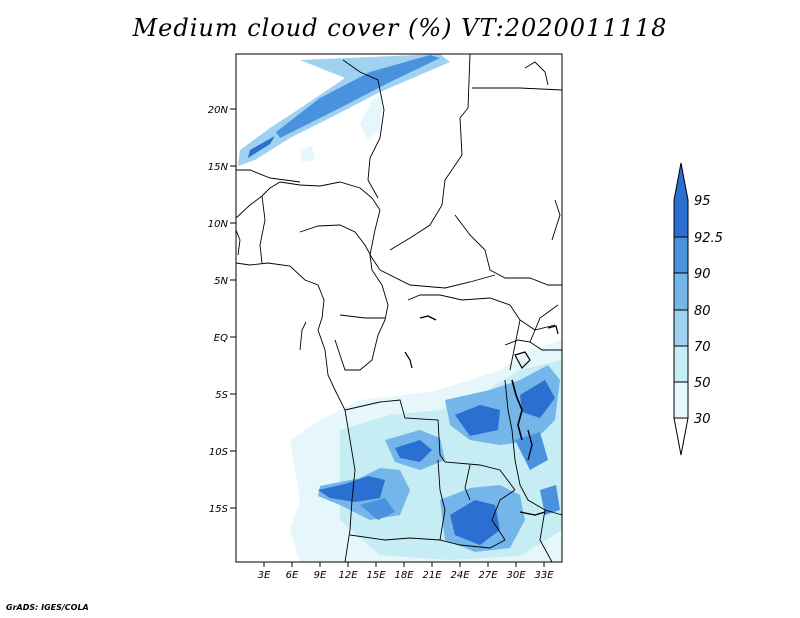  Describe the element at coordinates (218, 167) in the screenshot. I see `lat-tick-label: 15N` at that location.